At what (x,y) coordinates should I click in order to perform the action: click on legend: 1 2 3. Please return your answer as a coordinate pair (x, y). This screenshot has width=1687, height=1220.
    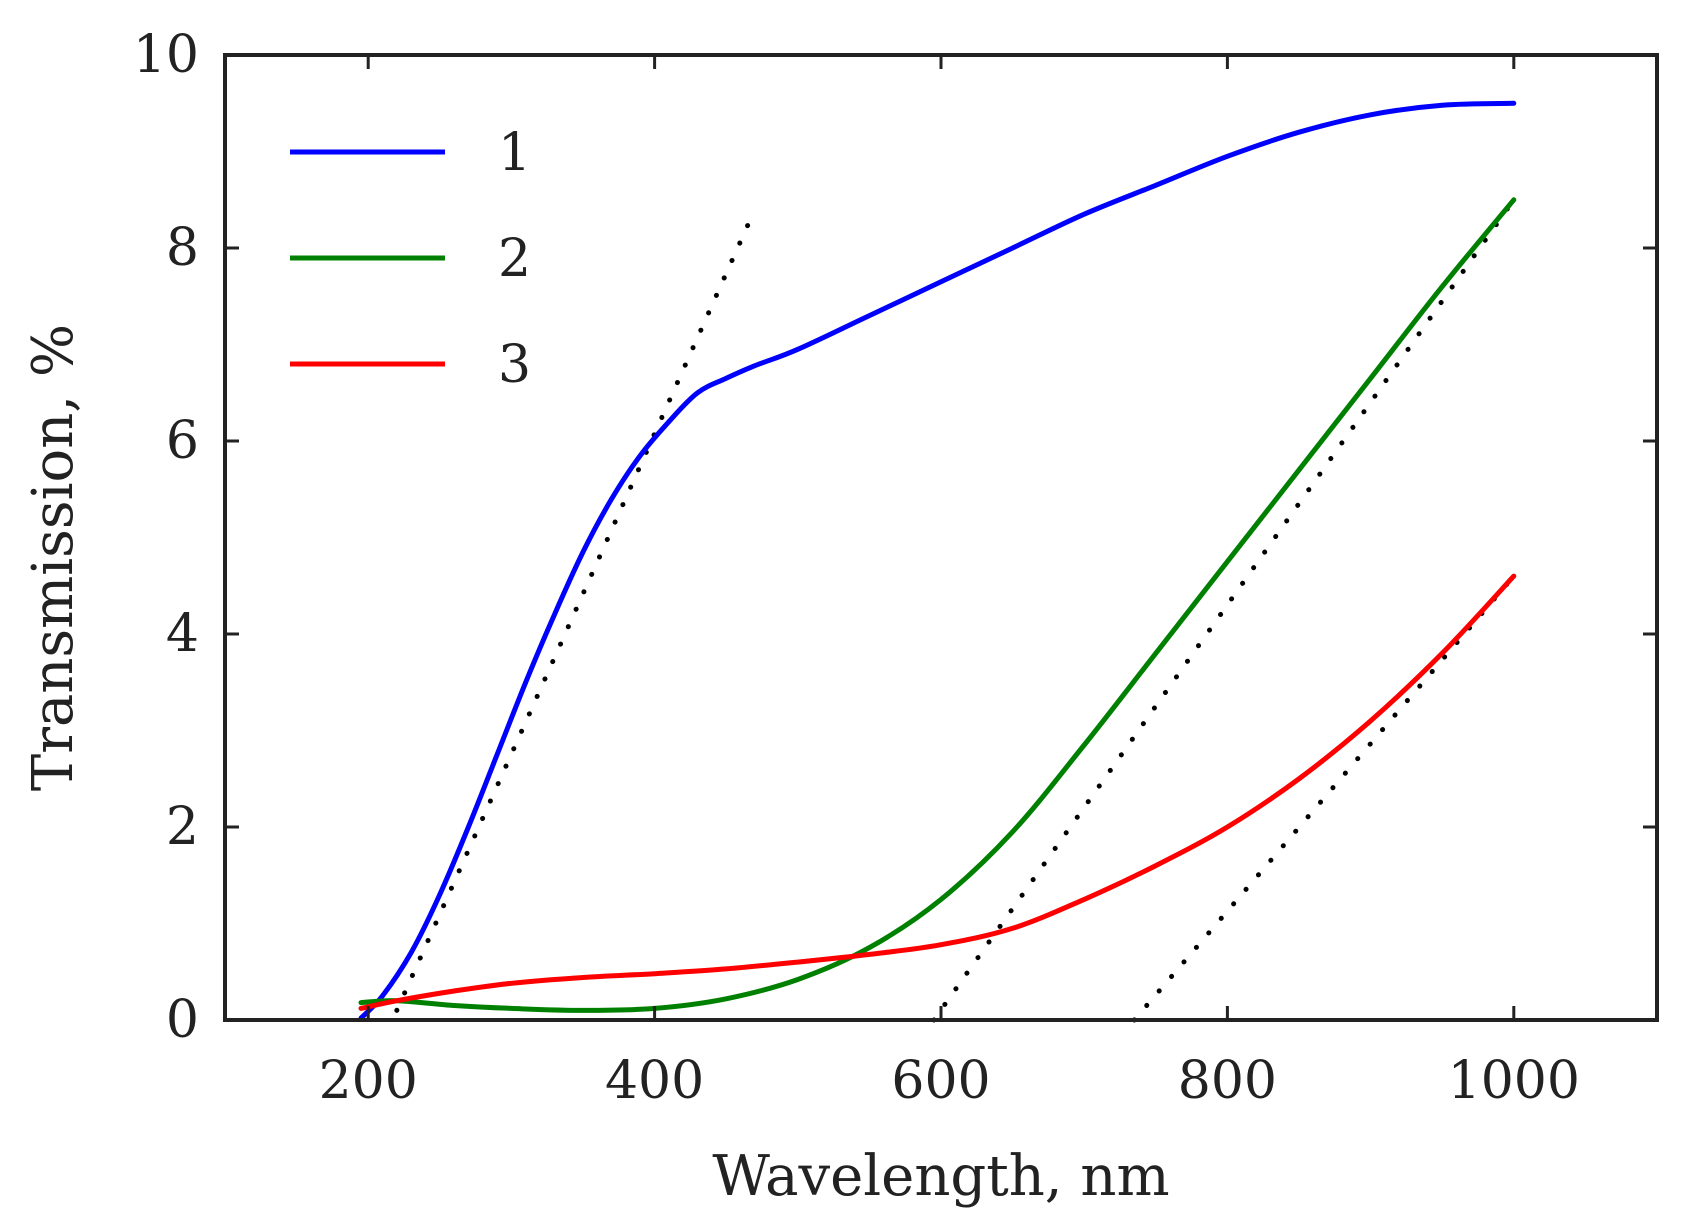
    Looking at the image, I should click on (410, 259).